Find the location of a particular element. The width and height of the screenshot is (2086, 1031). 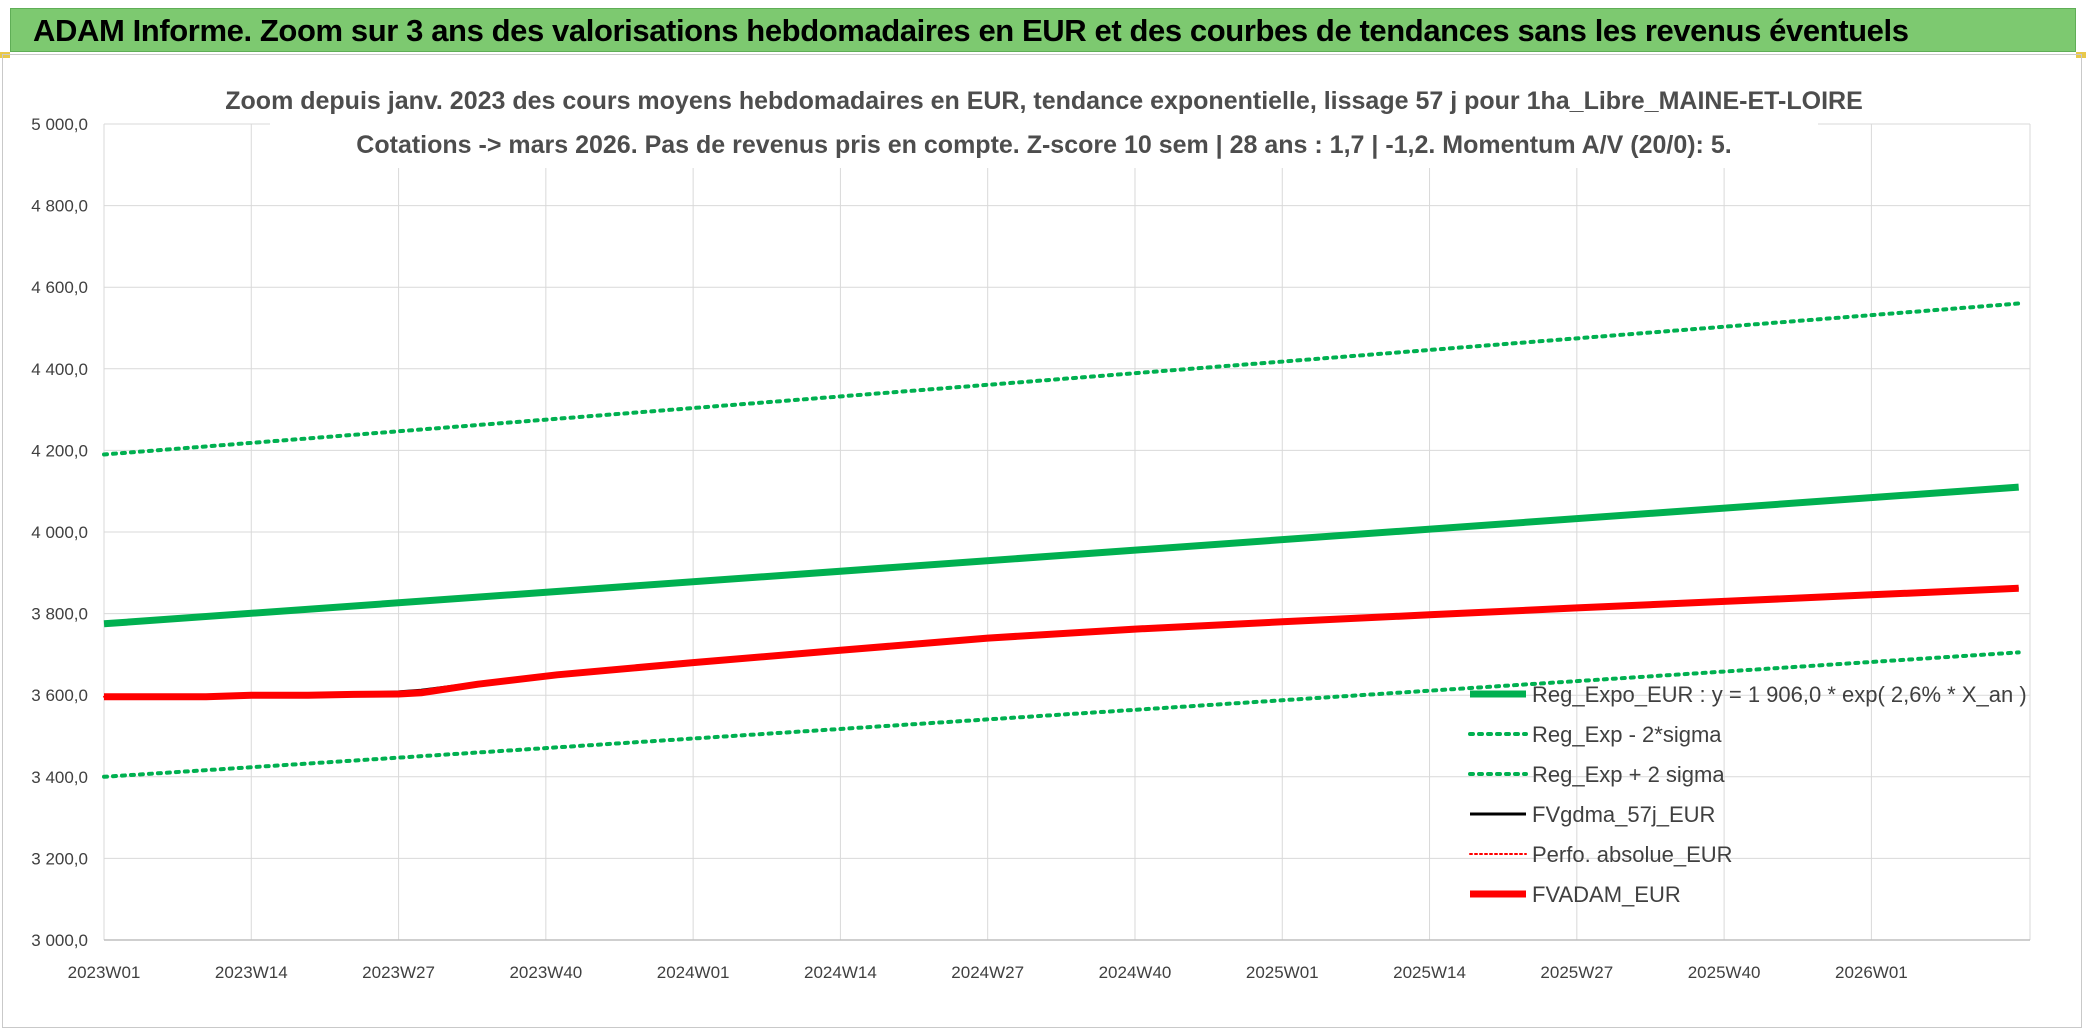

y-tick-label: 3 600,0 is located at coordinates (59, 695).